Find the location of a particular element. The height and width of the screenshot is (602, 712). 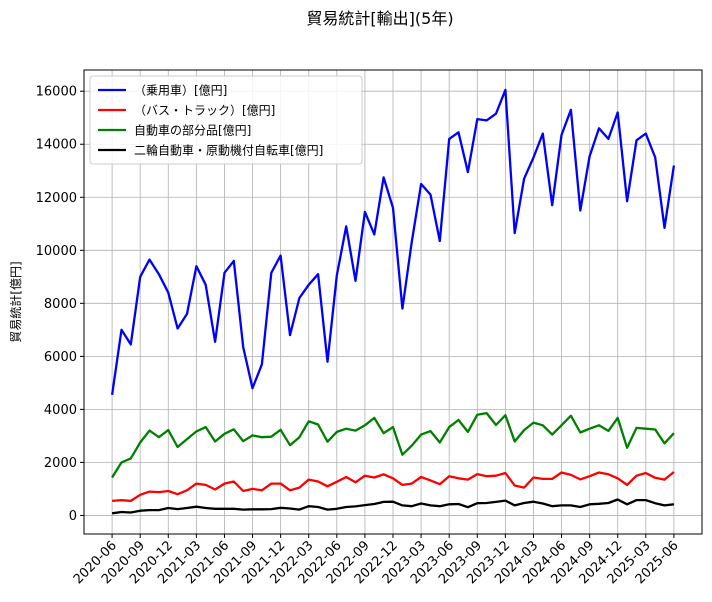

y-tick-label: 8000 is located at coordinates (60, 304).